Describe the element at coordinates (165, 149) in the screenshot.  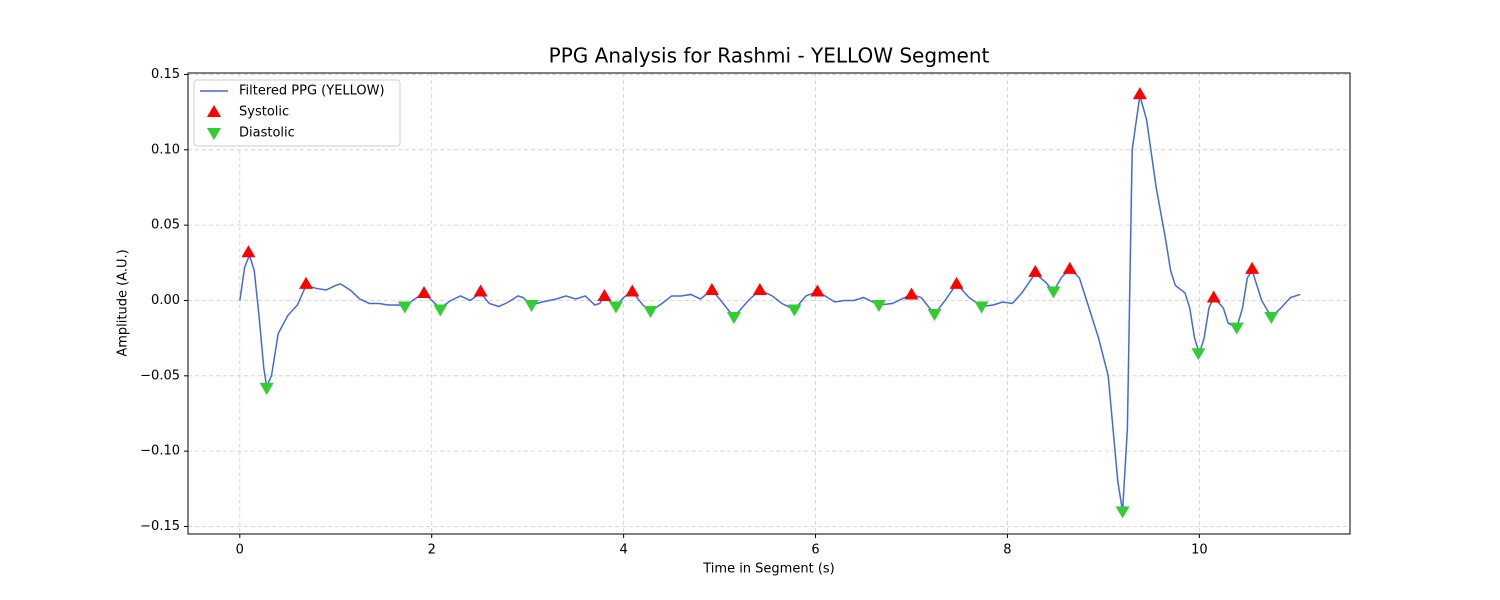
I see `y-tick-label: 0.10` at that location.